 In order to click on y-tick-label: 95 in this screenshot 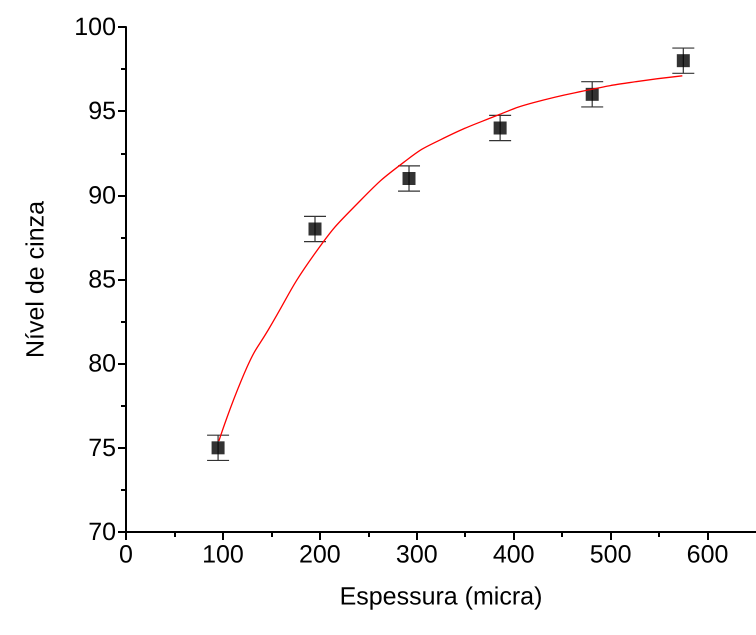, I will do `click(102, 111)`.